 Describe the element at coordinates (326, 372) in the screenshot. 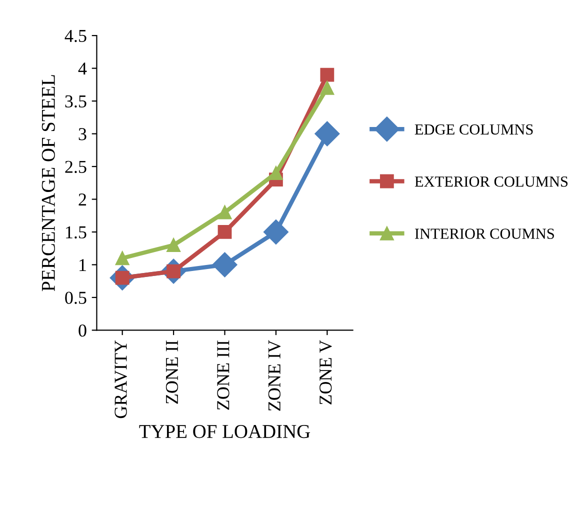

I see `x-tick-label: ZONE V` at that location.